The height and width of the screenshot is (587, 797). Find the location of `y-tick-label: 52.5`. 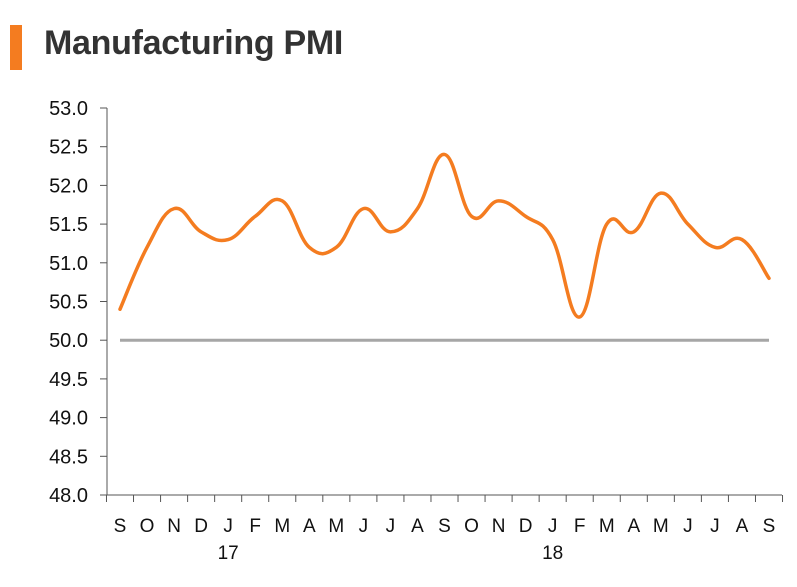

y-tick-label: 52.5 is located at coordinates (68, 148).